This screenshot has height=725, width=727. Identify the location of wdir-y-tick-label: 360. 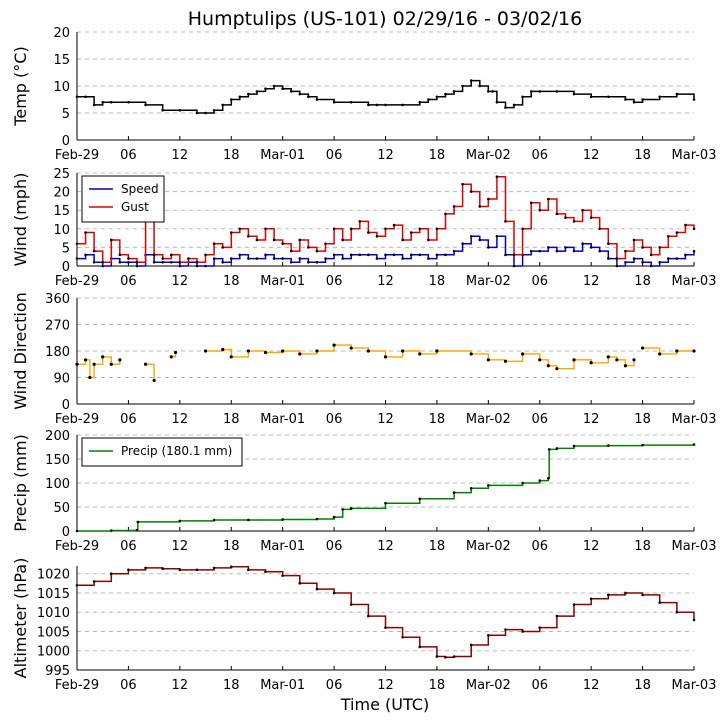
(57, 299).